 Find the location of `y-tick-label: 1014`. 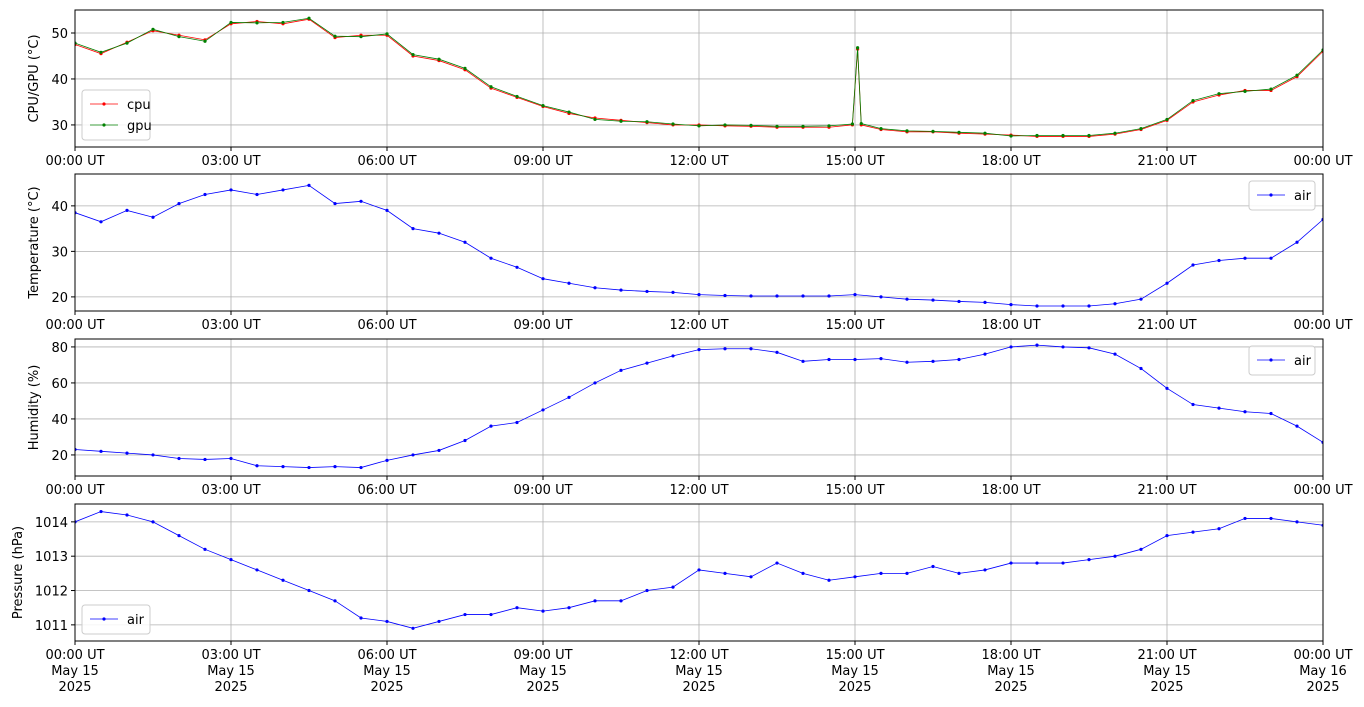

y-tick-label: 1014 is located at coordinates (51, 523).